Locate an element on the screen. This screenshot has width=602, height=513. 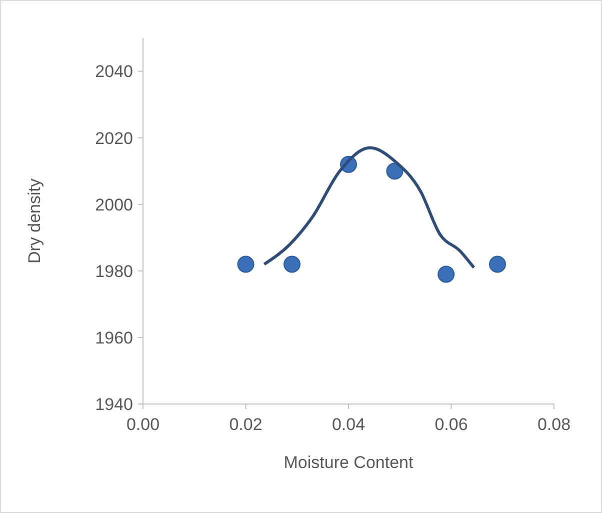
y-tick-label: 1940 is located at coordinates (114, 404).